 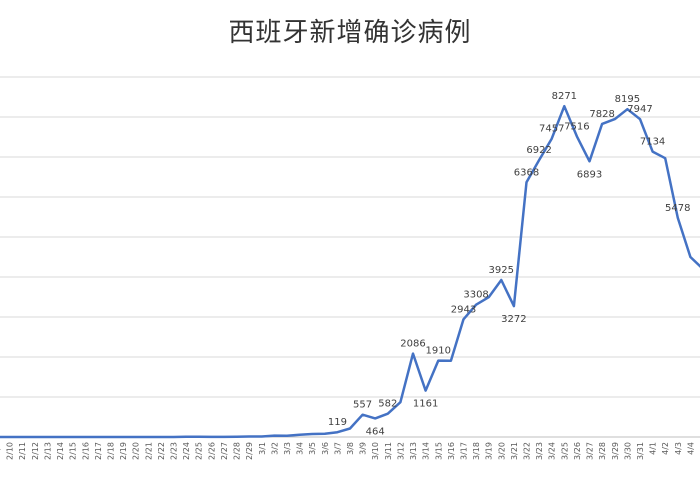 I want to click on x-tick-label: 3/29, so click(x=615, y=451).